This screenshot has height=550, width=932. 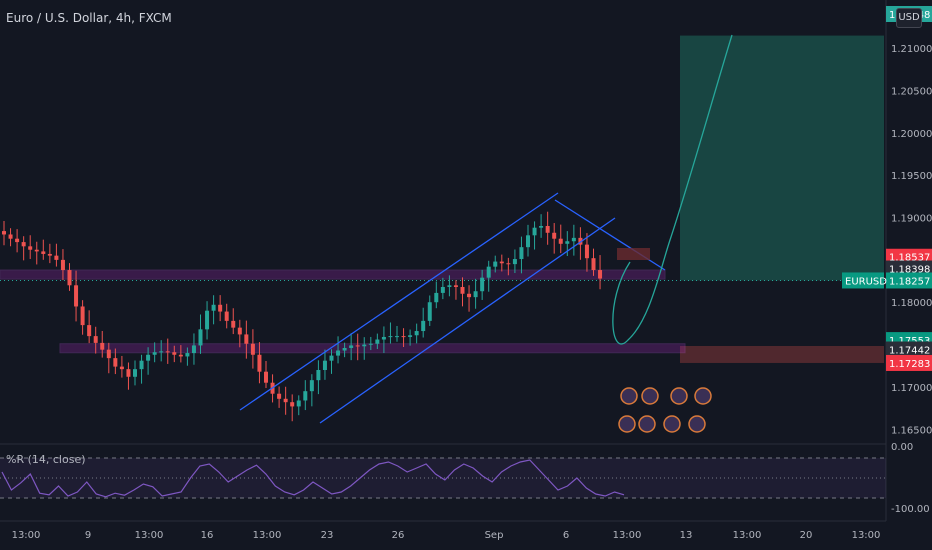 What do you see at coordinates (467, 320) in the screenshot?
I see `channel-lower-line` at bounding box center [467, 320].